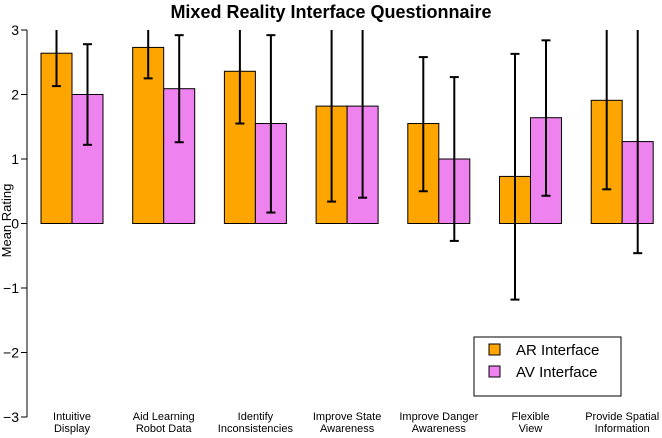  I want to click on category-label-2: Identify, so click(256, 417).